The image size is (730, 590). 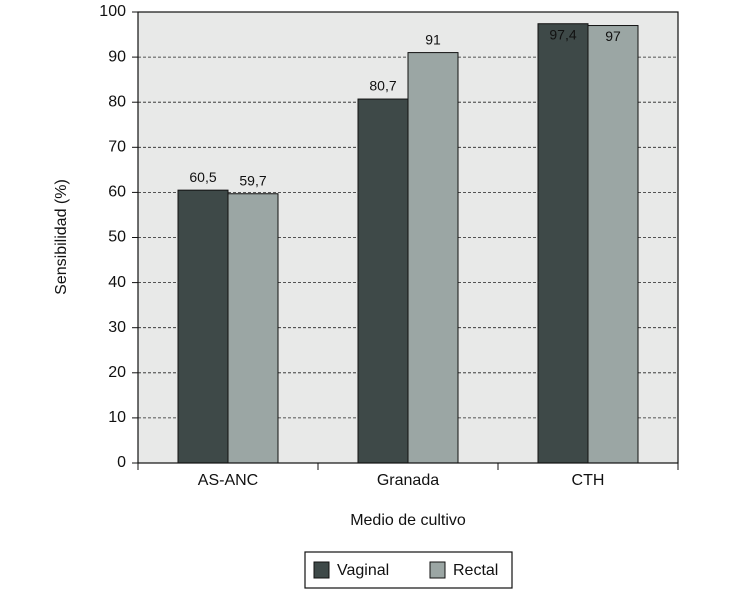 I want to click on y-tick-label: 40, so click(x=117, y=282).